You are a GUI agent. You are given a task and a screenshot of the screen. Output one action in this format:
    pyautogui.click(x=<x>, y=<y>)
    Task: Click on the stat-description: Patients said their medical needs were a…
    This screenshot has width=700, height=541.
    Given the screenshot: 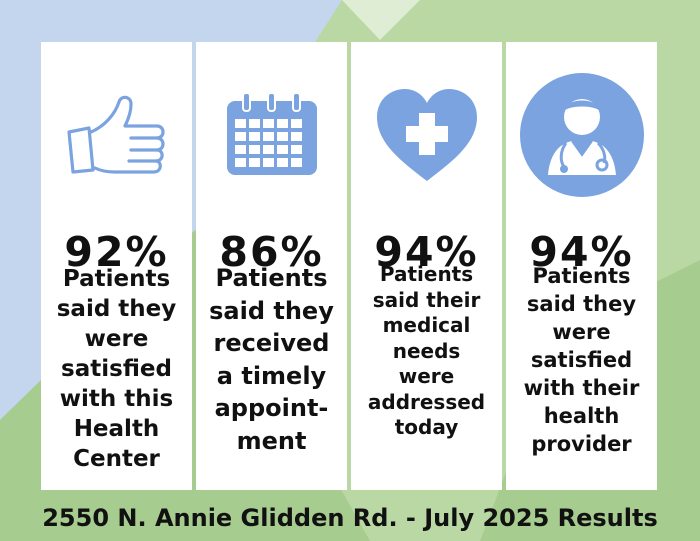 What is the action you would take?
    pyautogui.click(x=426, y=350)
    